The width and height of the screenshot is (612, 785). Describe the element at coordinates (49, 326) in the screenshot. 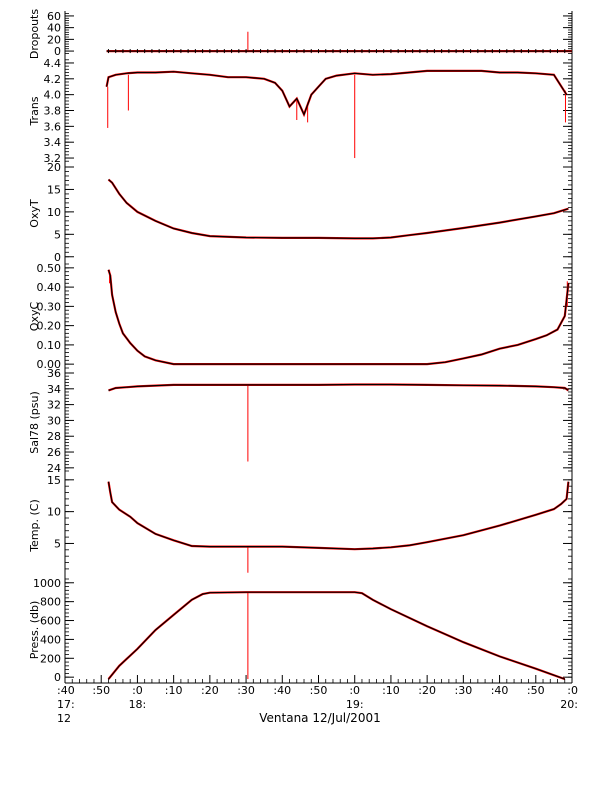

I see `y-tick-label: 0.20` at that location.